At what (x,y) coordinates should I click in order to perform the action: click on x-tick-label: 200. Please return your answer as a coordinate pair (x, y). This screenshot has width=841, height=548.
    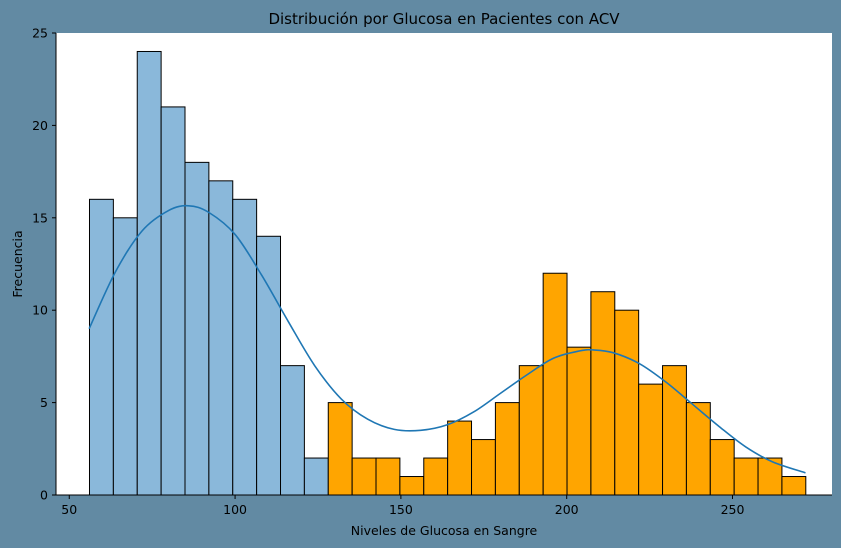
    Looking at the image, I should click on (567, 509).